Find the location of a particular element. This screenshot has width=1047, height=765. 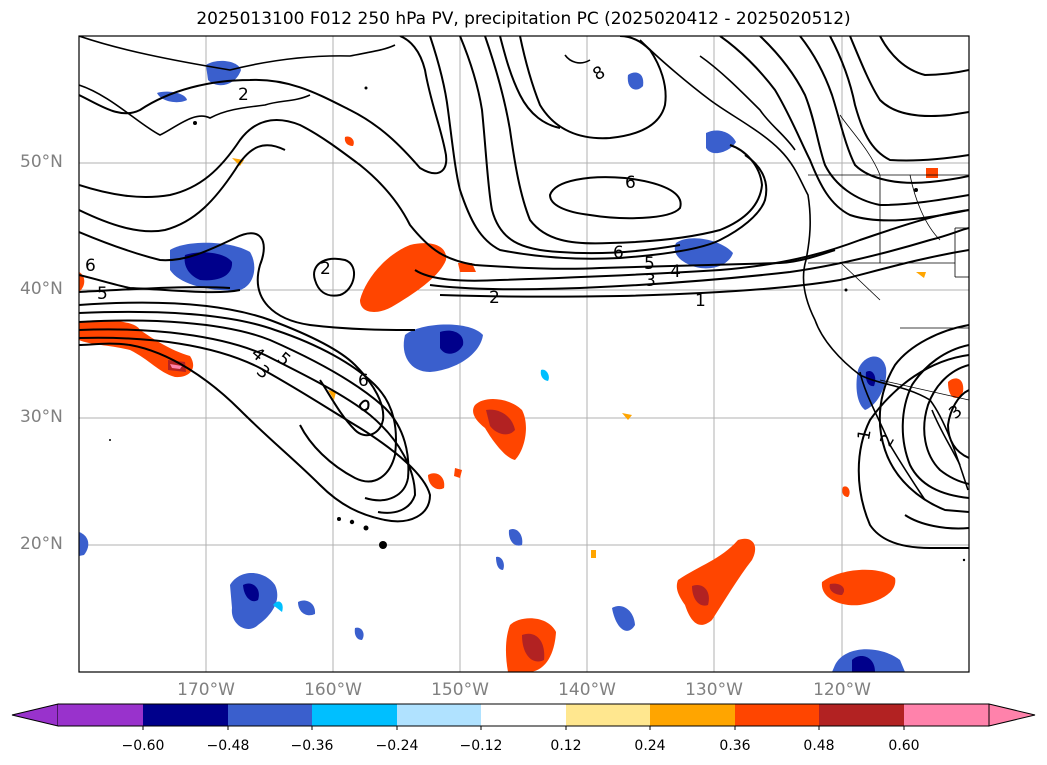

colorbar is located at coordinates (523, 716).